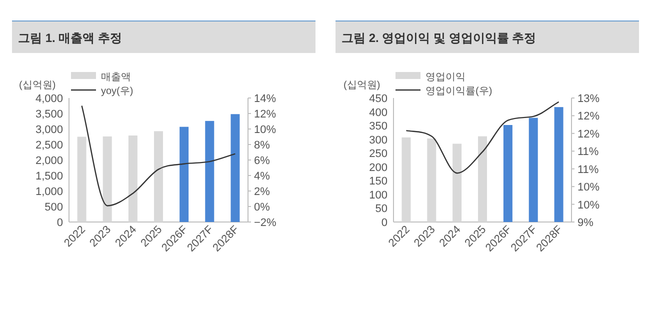 The image size is (655, 315). I want to click on y-tick-label: 200, so click(378, 168).